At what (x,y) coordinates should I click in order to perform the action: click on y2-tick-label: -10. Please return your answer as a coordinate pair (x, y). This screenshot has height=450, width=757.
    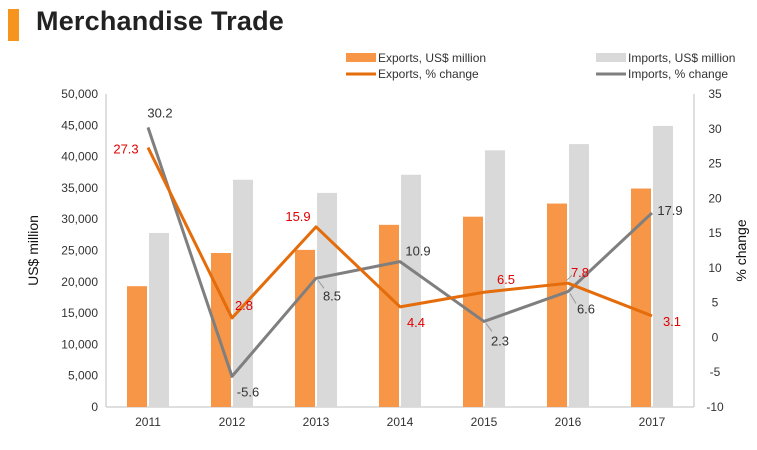
    Looking at the image, I should click on (715, 407).